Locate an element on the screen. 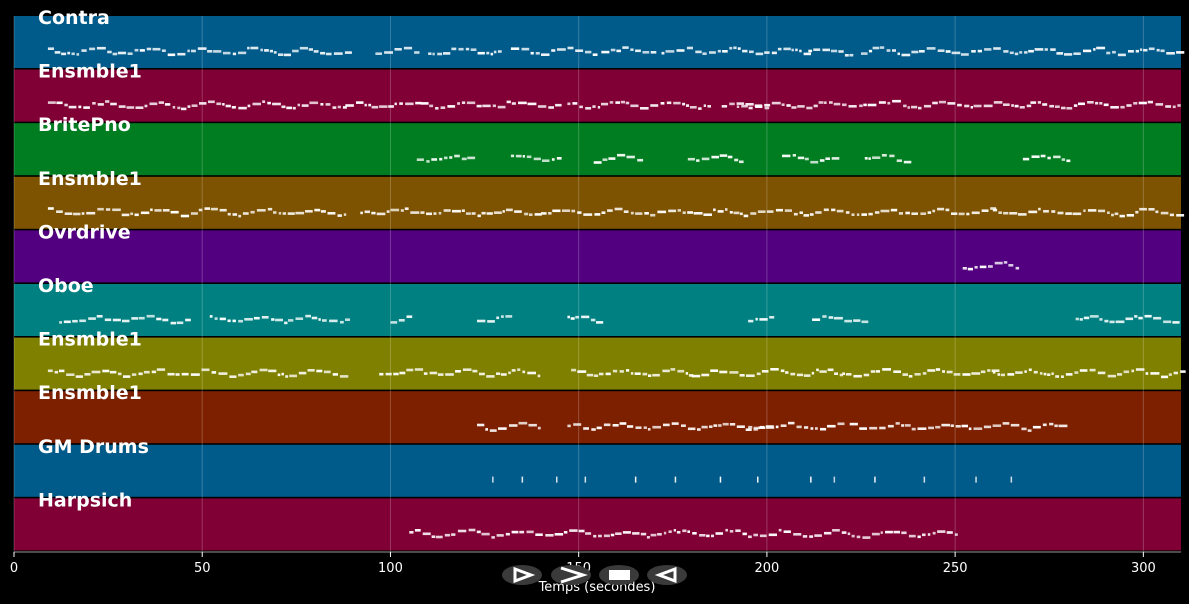 Image resolution: width=1189 pixels, height=604 pixels. back-icon is located at coordinates (665, 575).